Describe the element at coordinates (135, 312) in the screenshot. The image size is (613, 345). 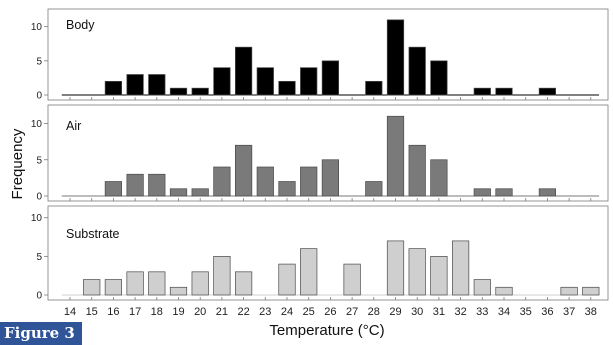
I see `x-tick-label: 17` at that location.